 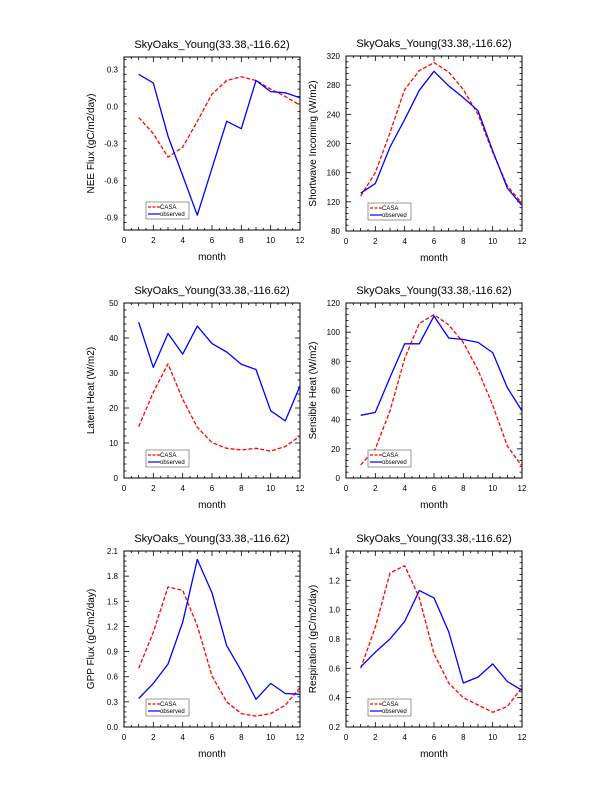 I want to click on y-tick-label: 1.0, so click(x=335, y=610).